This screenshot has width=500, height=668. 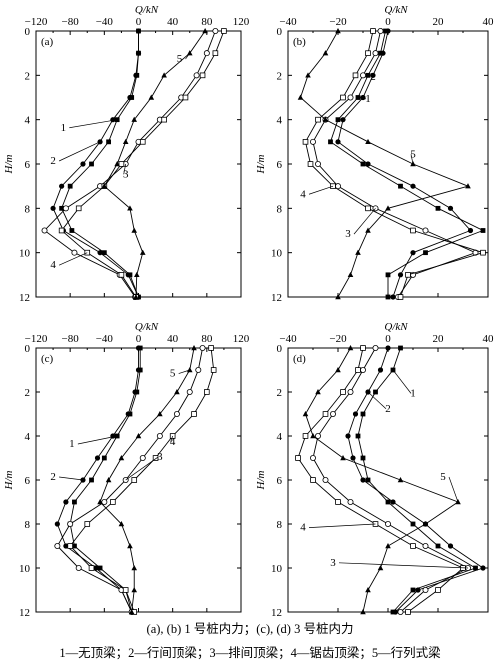 What do you see at coordinates (489, 22) in the screenshot?
I see `x-tick-label: 40` at bounding box center [489, 22].